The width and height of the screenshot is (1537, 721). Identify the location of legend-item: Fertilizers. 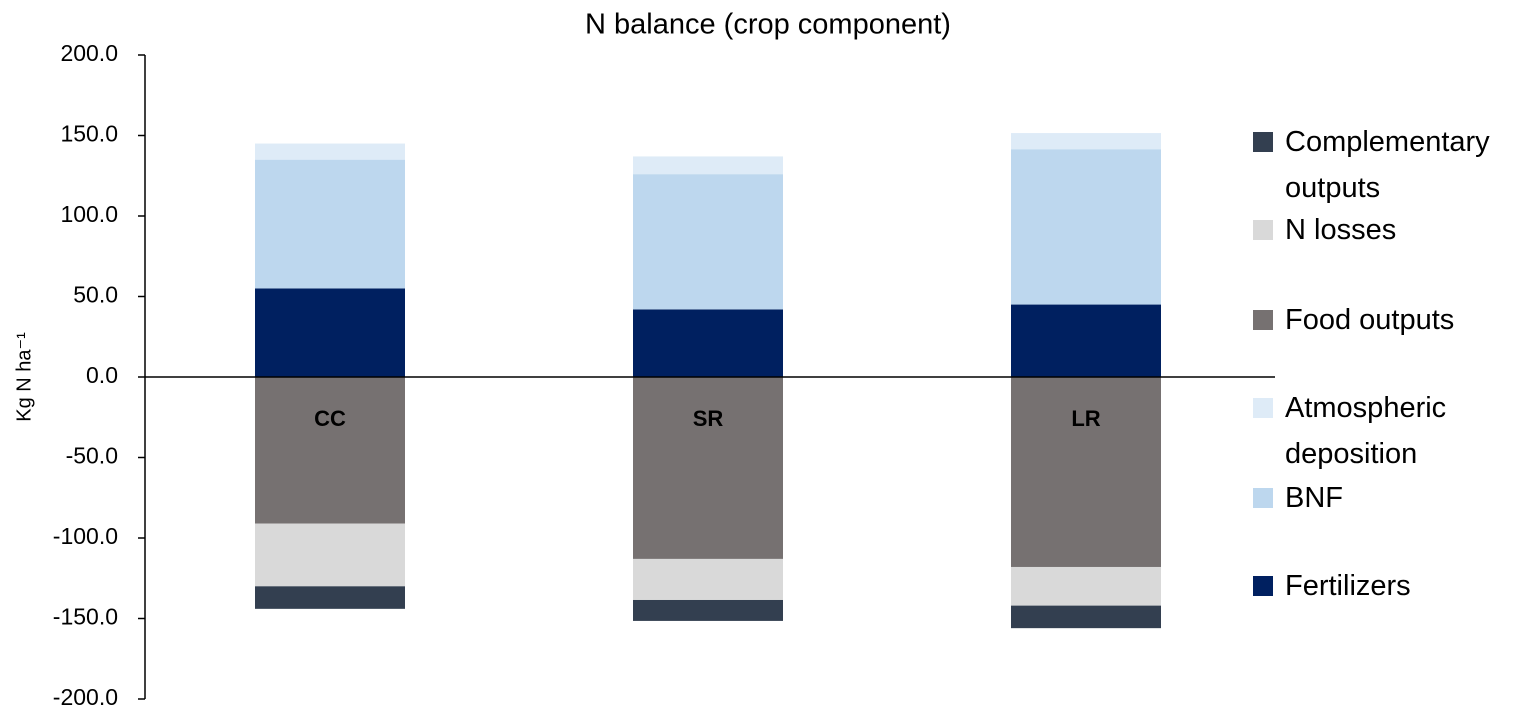
(1388, 586).